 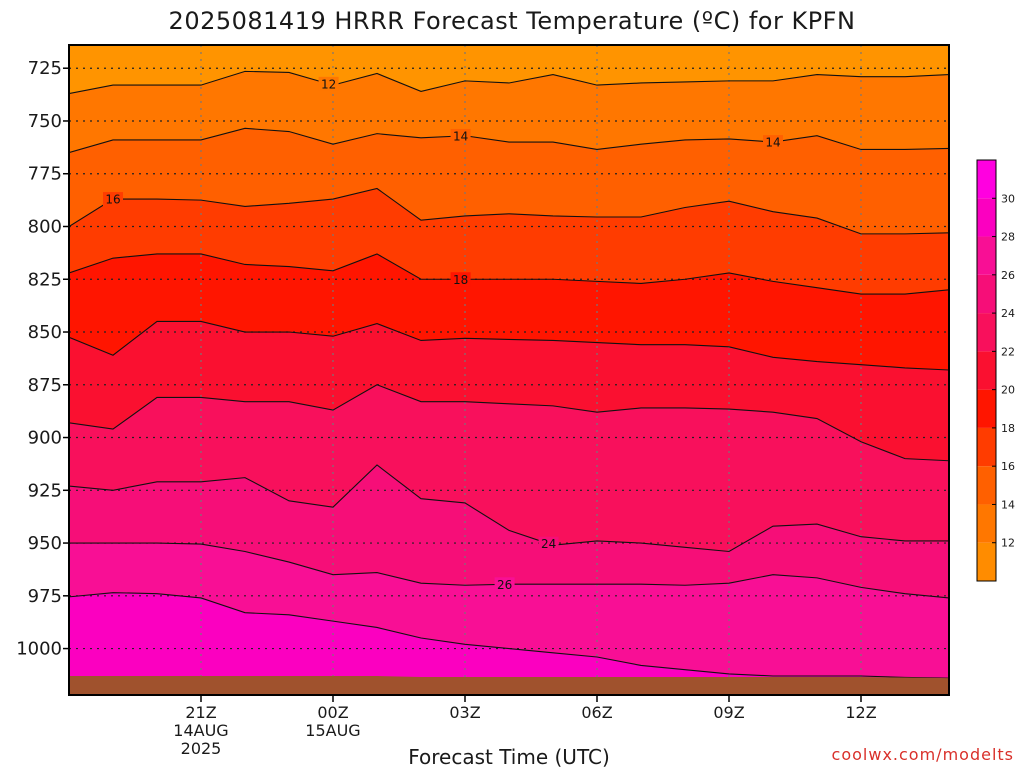 I want to click on colorbar-tick-label: 12, so click(x=1008, y=543).